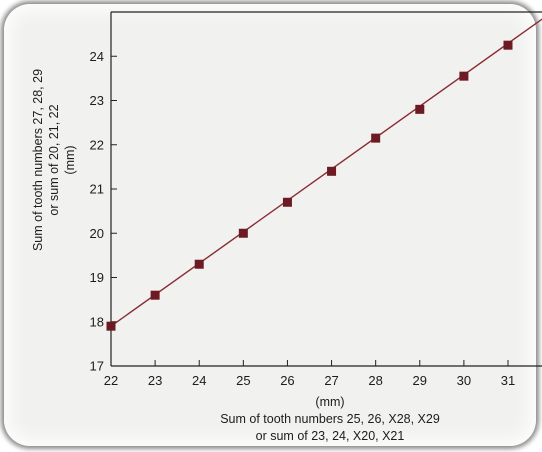  Describe the element at coordinates (287, 380) in the screenshot. I see `x-tick-label: 26` at that location.